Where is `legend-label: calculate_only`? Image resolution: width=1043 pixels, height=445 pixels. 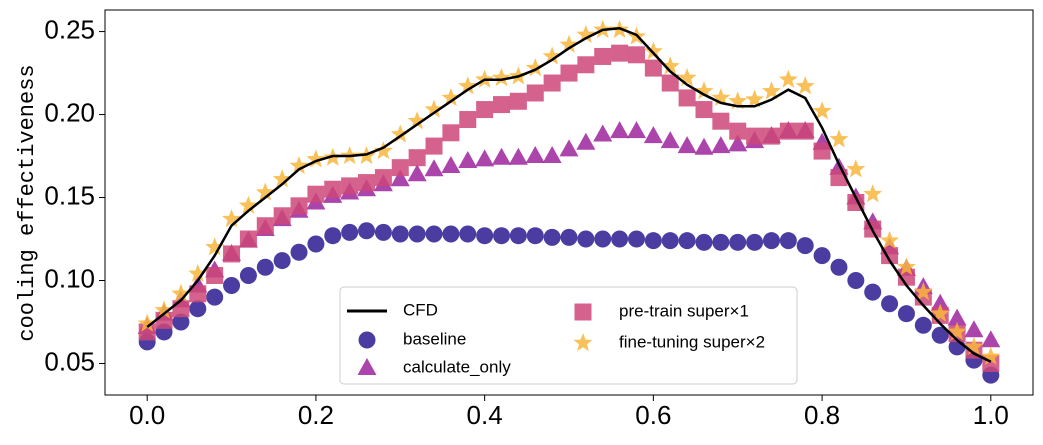 legend-label: calculate_only is located at coordinates (457, 366).